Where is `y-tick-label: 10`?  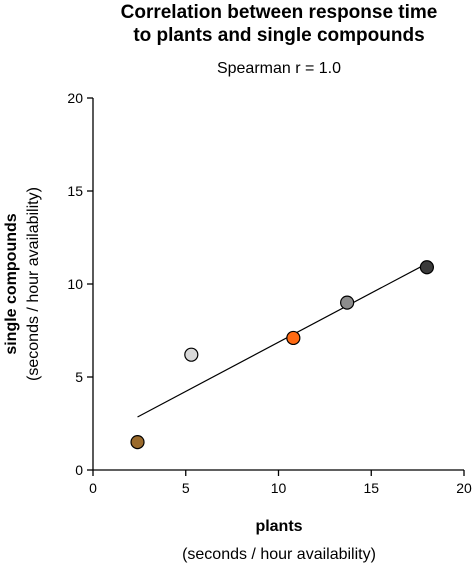
y-tick-label: 10 is located at coordinates (75, 284).